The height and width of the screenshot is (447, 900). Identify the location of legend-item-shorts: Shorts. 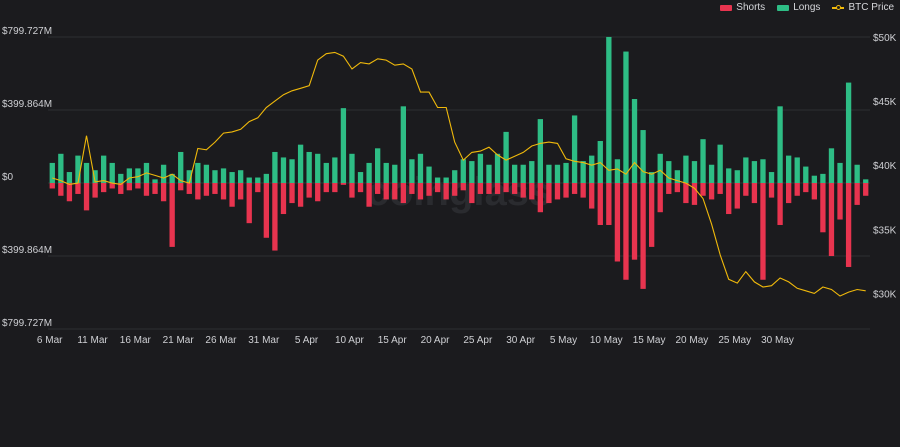
(742, 7).